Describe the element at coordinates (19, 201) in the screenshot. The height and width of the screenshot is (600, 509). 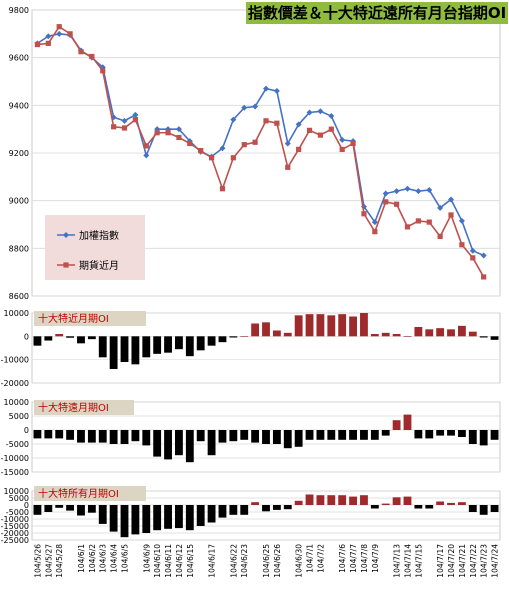
I see `y-tick-label: 9000` at that location.